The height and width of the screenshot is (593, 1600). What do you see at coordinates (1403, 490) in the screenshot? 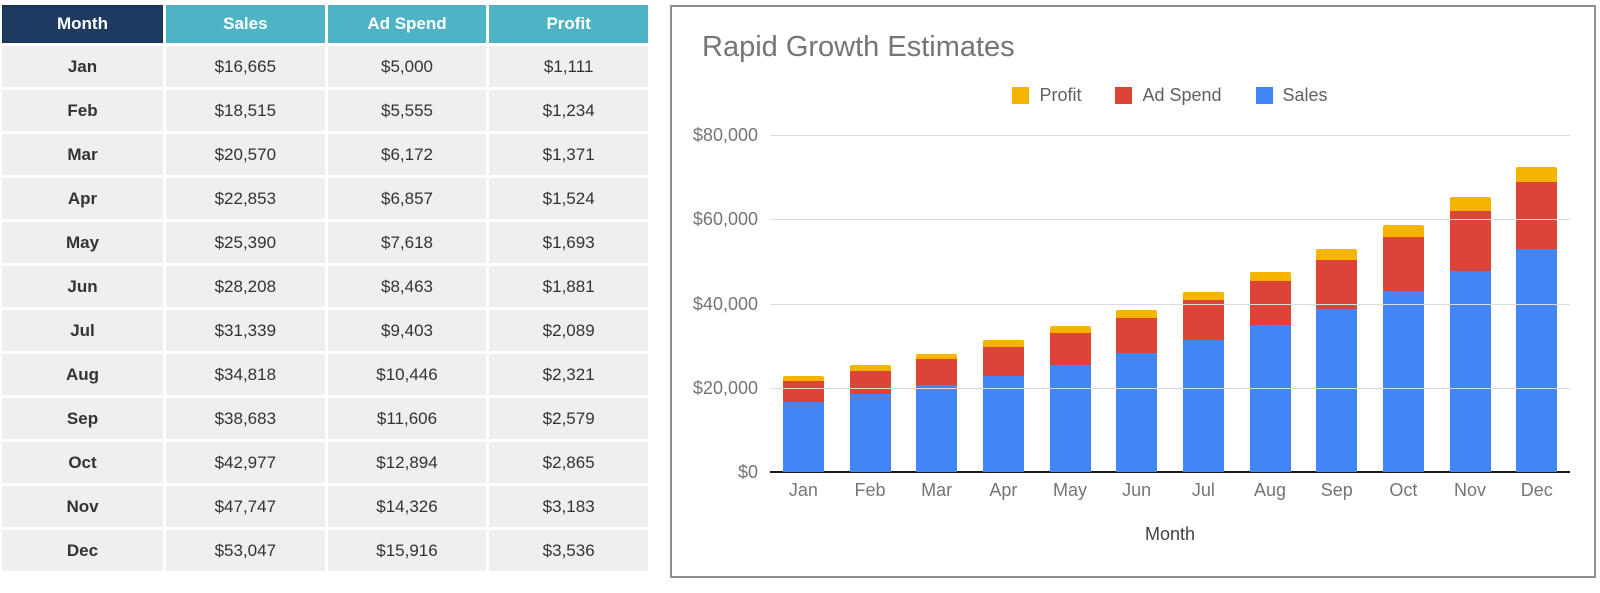
I see `x-axis-tick-label: Oct` at bounding box center [1403, 490].